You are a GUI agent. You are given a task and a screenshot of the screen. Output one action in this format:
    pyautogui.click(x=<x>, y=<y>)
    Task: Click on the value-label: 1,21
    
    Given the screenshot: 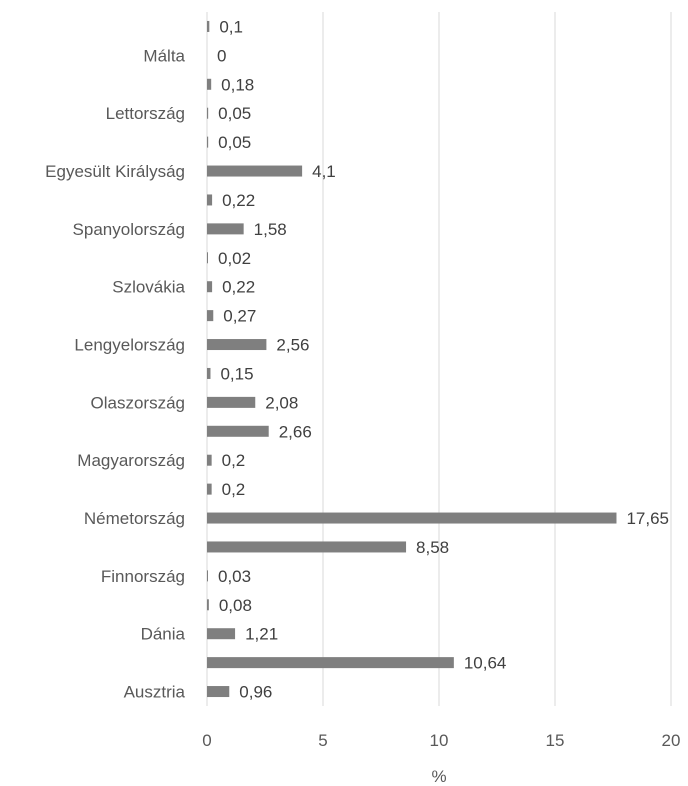 What is the action you would take?
    pyautogui.click(x=261, y=634)
    